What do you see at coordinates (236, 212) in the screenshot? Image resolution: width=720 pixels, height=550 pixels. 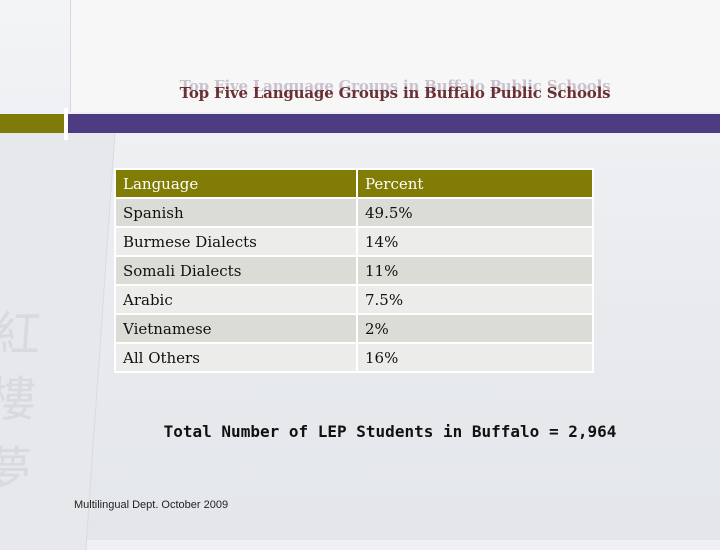 I see `language-cell: Spanish` at bounding box center [236, 212].